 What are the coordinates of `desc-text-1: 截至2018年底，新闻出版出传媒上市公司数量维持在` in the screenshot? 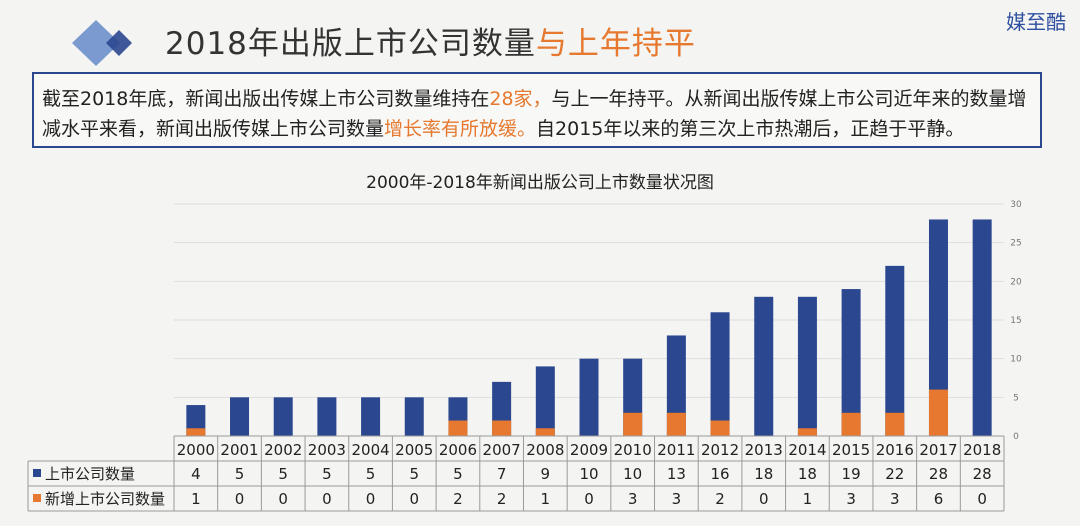 It's located at (266, 99).